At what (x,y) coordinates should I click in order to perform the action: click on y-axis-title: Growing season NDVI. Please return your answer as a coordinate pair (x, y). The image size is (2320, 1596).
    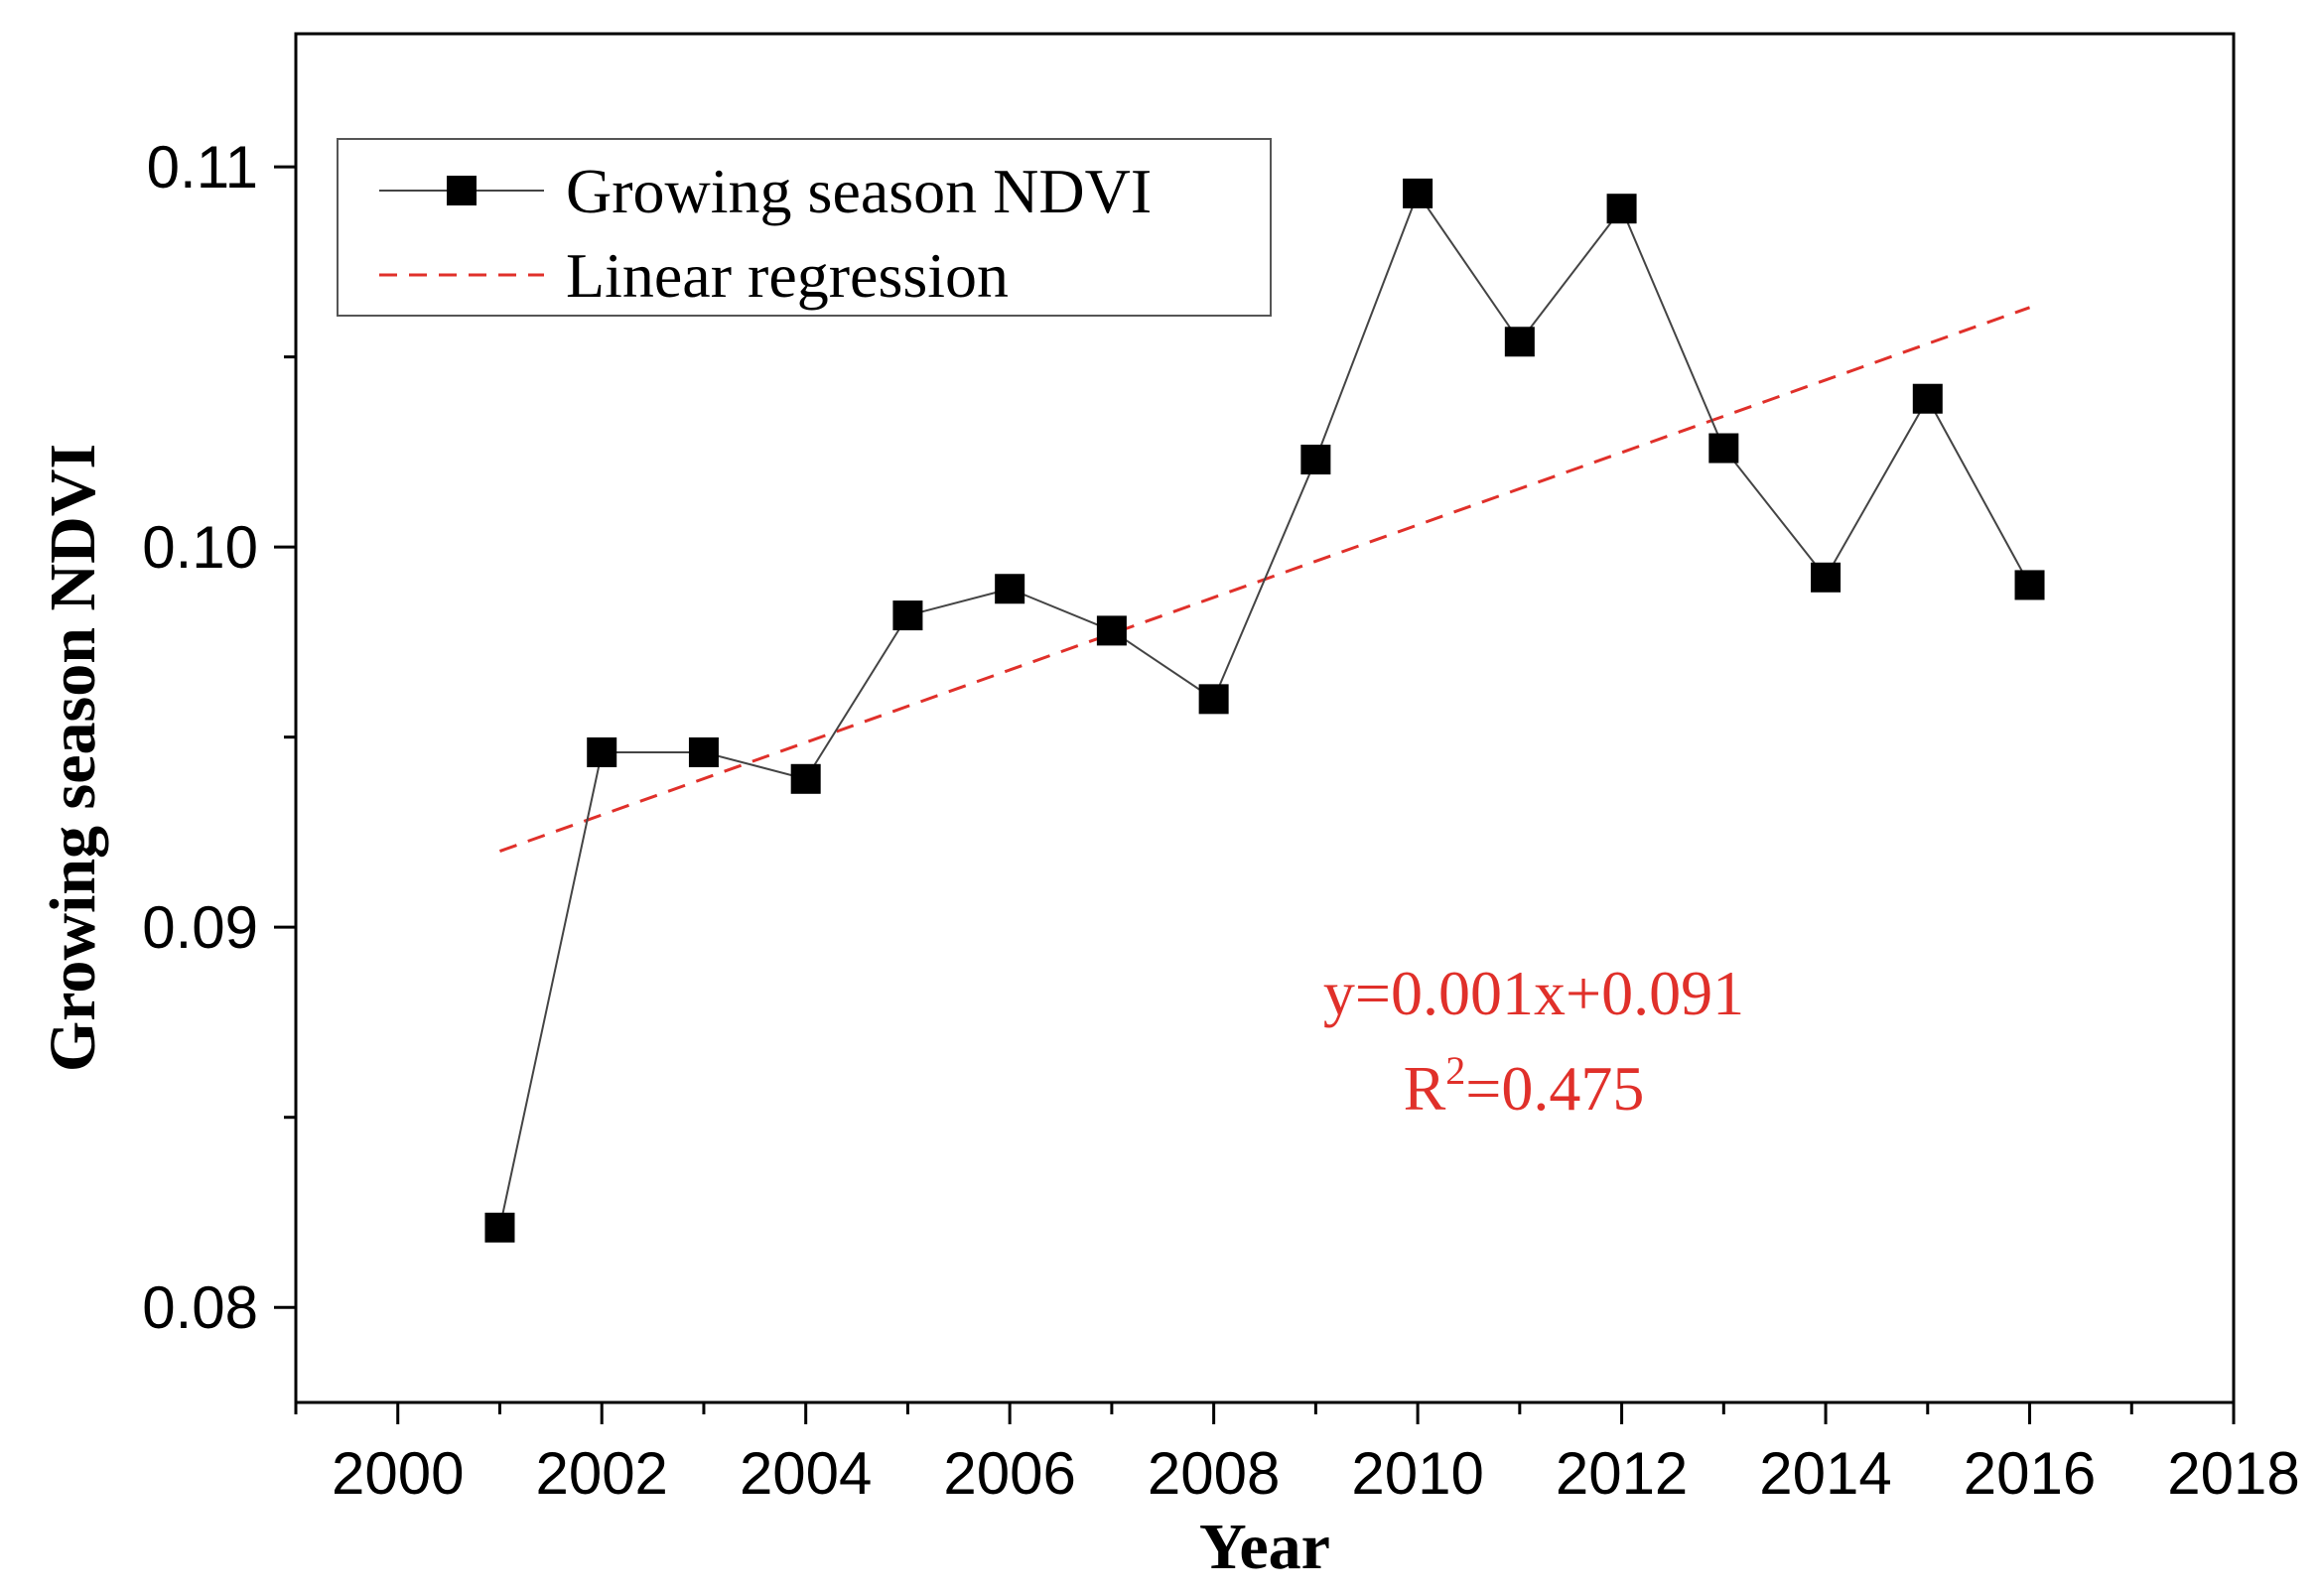
    Looking at the image, I should click on (73, 758).